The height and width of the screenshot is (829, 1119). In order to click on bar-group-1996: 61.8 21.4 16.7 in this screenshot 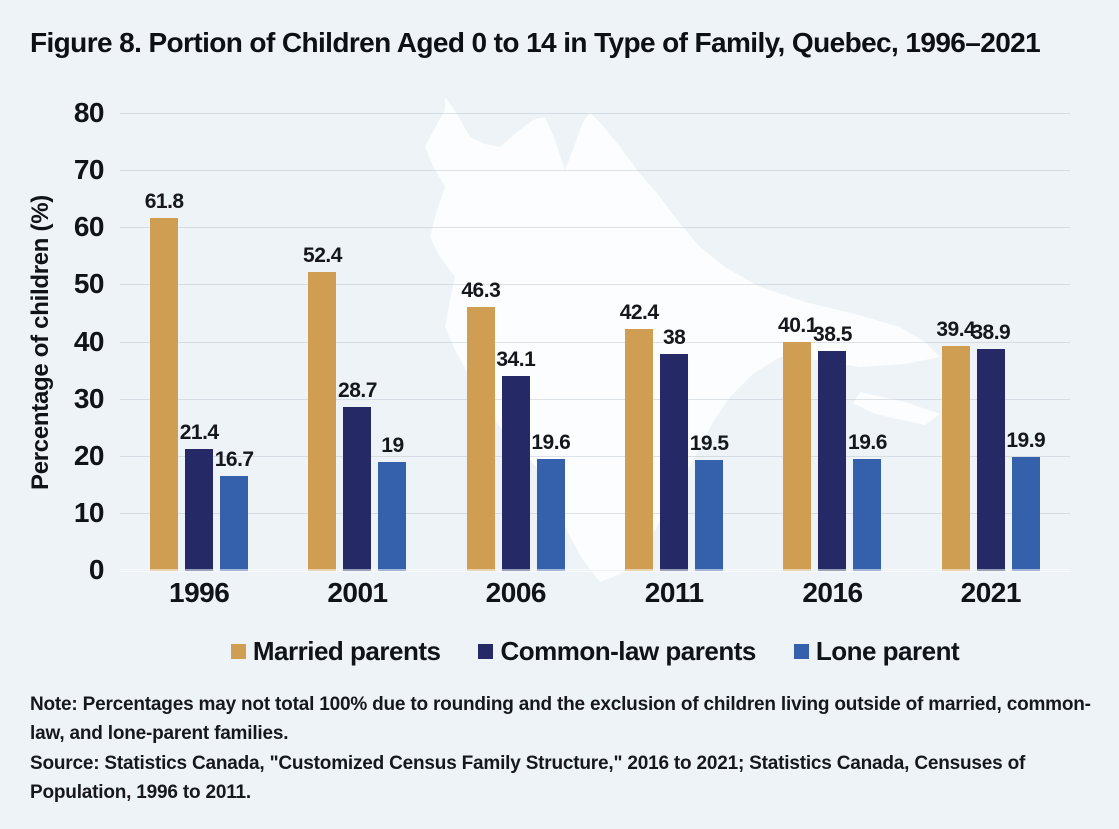, I will do `click(199, 342)`.